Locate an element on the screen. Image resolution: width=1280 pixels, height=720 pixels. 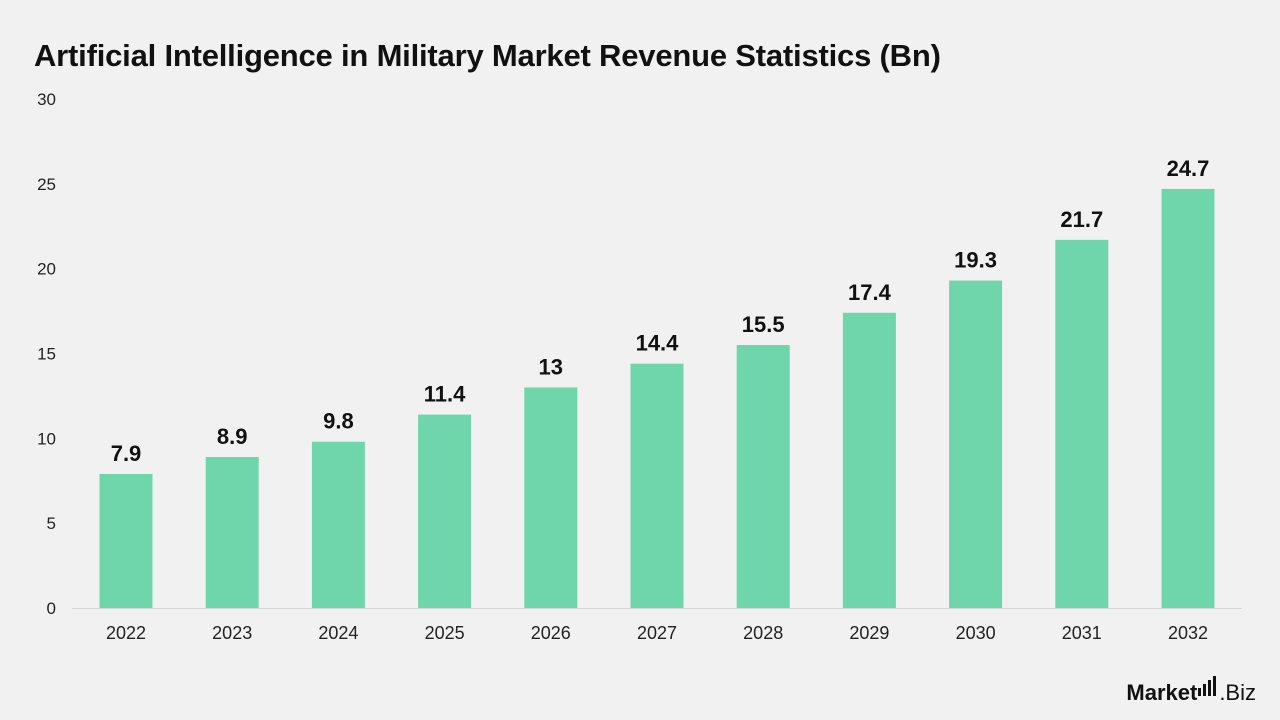
data-label: 9.8 is located at coordinates (338, 421).